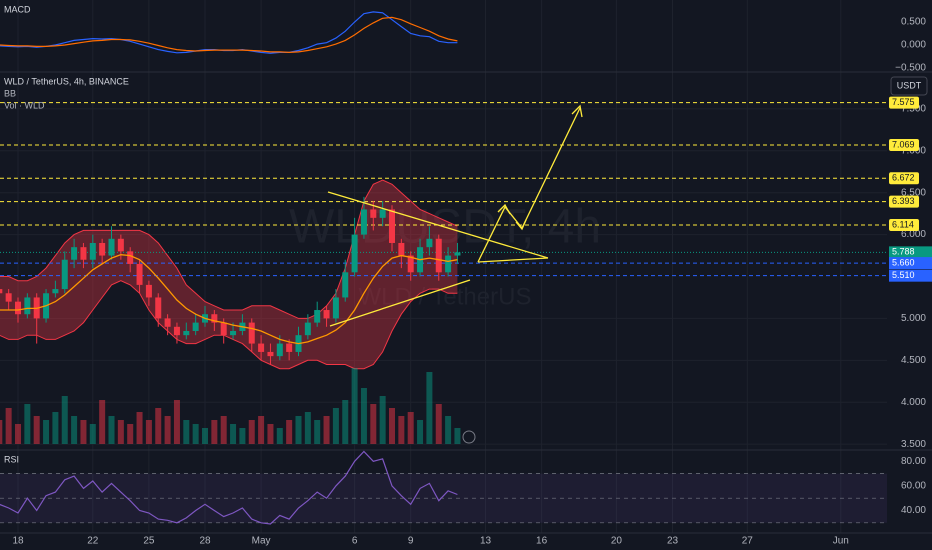 Image resolution: width=932 pixels, height=550 pixels. What do you see at coordinates (17, 9) in the screenshot?
I see `panel-title: MACD` at bounding box center [17, 9].